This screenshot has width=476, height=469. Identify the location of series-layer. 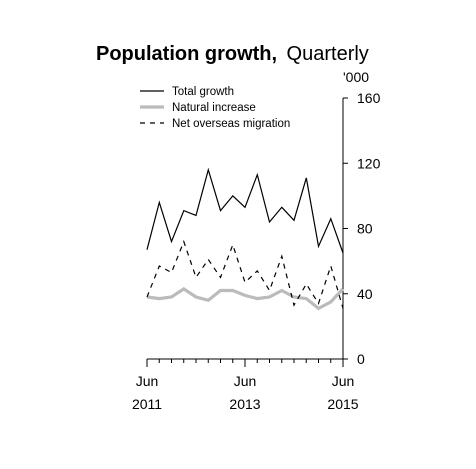
(245, 239).